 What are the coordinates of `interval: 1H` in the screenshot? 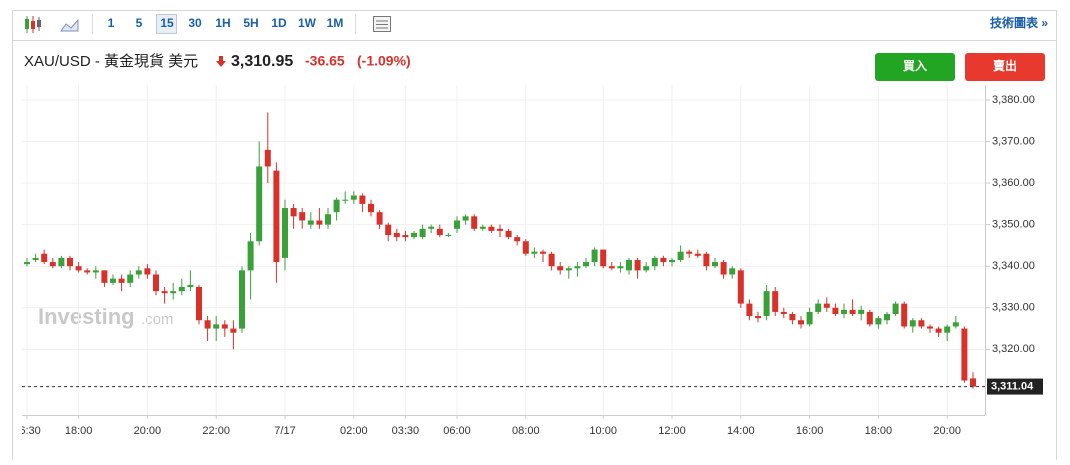 It's located at (222, 23).